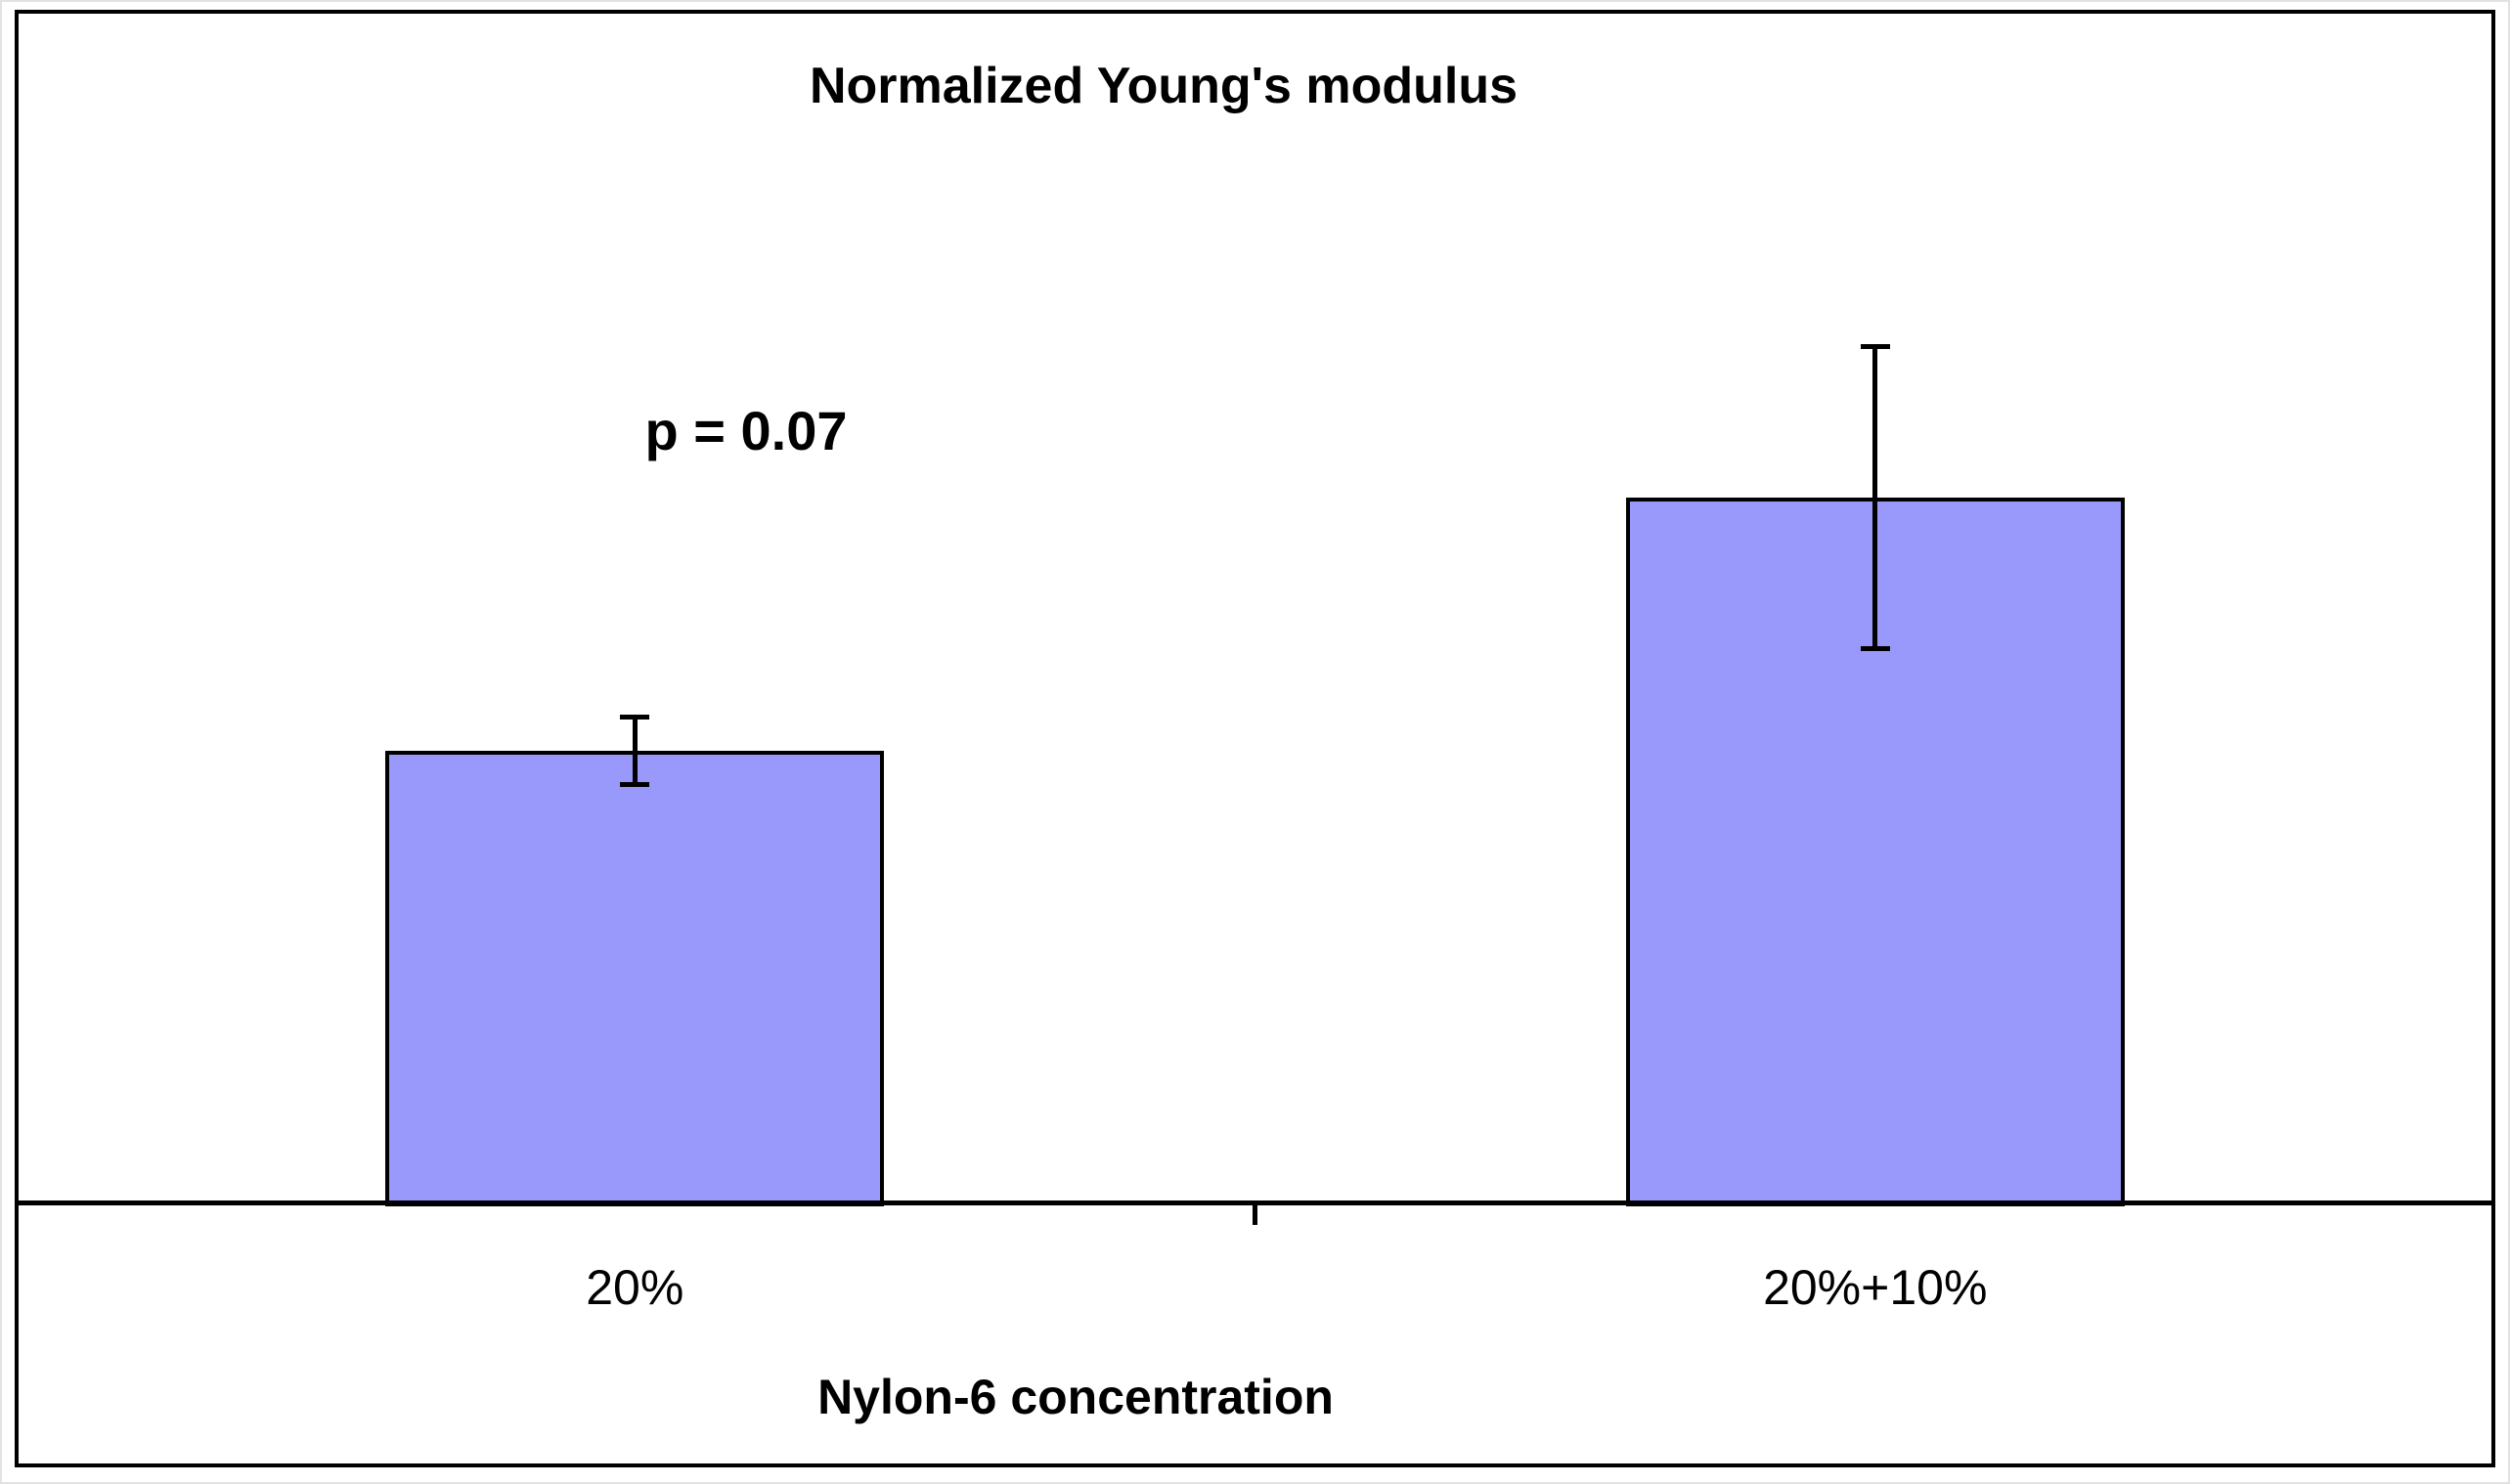 The width and height of the screenshot is (2510, 1484). I want to click on error-bar-cap-top-20%+10%, so click(1875, 347).